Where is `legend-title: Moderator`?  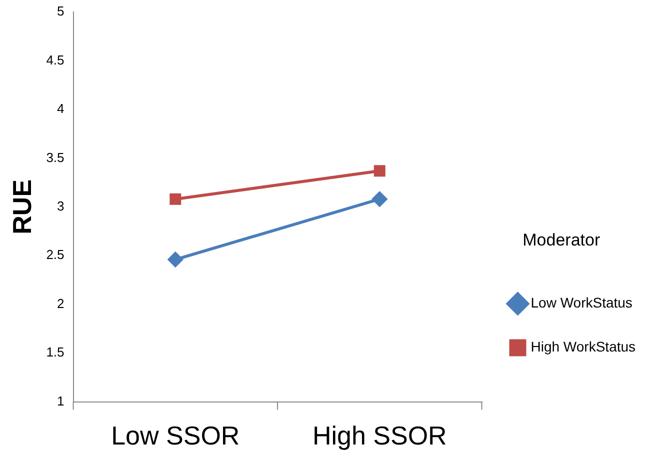 legend-title: Moderator is located at coordinates (561, 240).